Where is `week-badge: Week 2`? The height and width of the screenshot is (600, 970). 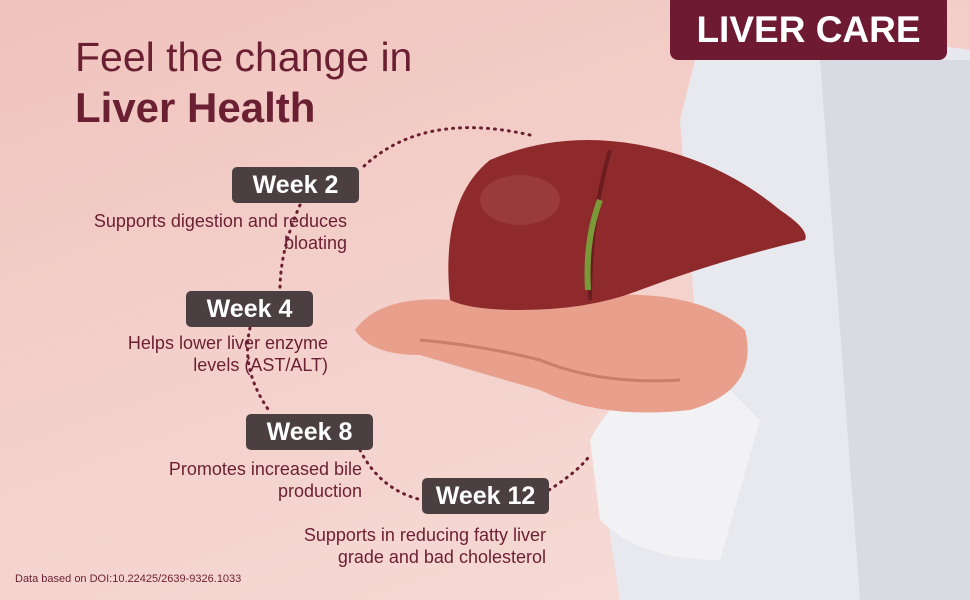 week-badge: Week 2 is located at coordinates (295, 185).